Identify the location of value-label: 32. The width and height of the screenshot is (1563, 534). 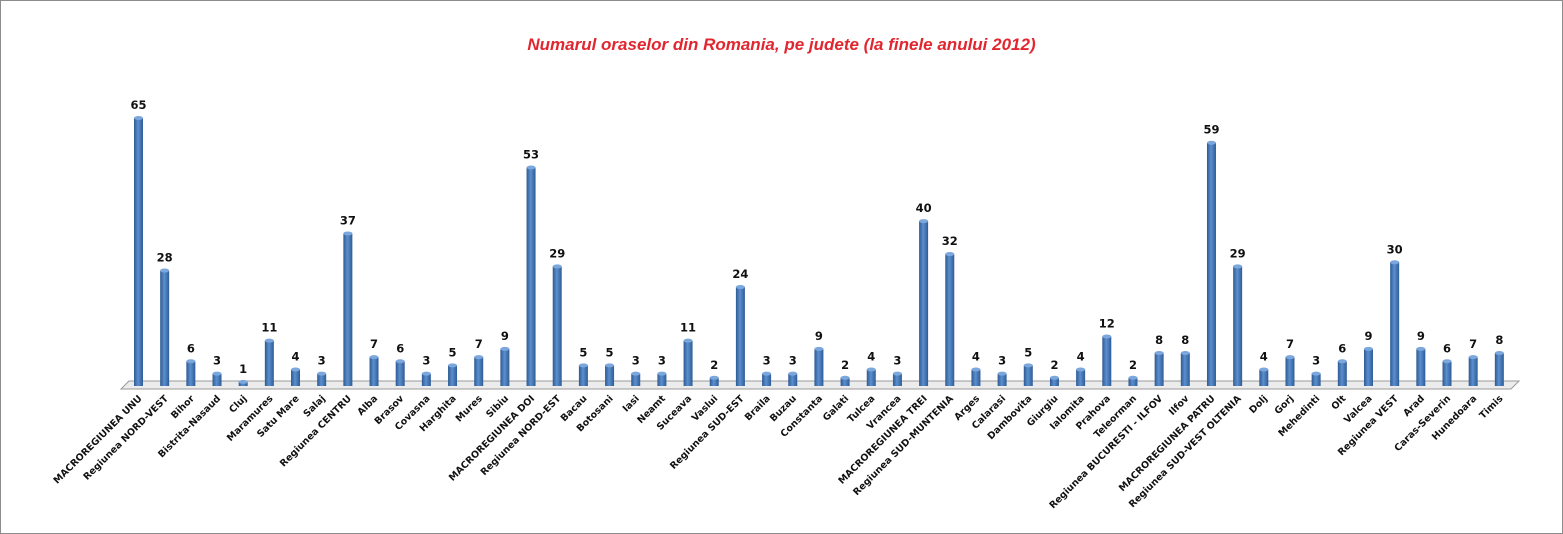
(950, 241).